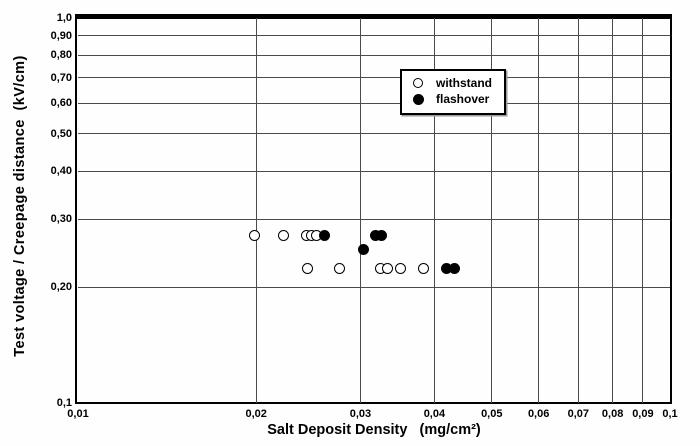  Describe the element at coordinates (61, 35) in the screenshot. I see `y-axis-tick-label: 0,90` at that location.